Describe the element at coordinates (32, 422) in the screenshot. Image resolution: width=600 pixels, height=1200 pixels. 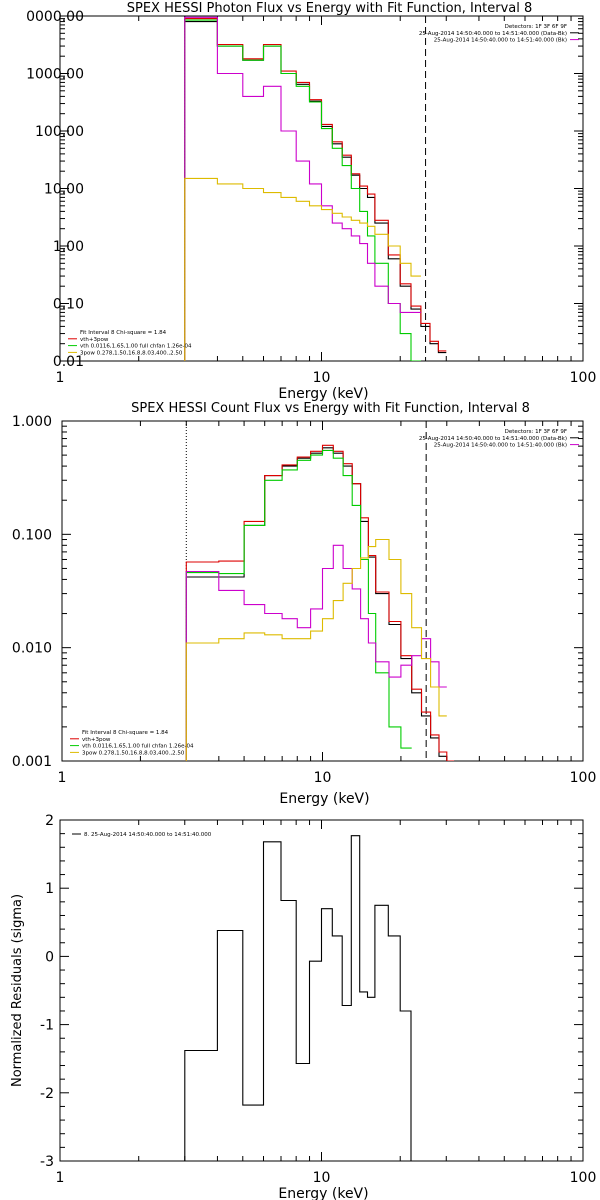
I see `y-tick-label: 1.000` at that location.